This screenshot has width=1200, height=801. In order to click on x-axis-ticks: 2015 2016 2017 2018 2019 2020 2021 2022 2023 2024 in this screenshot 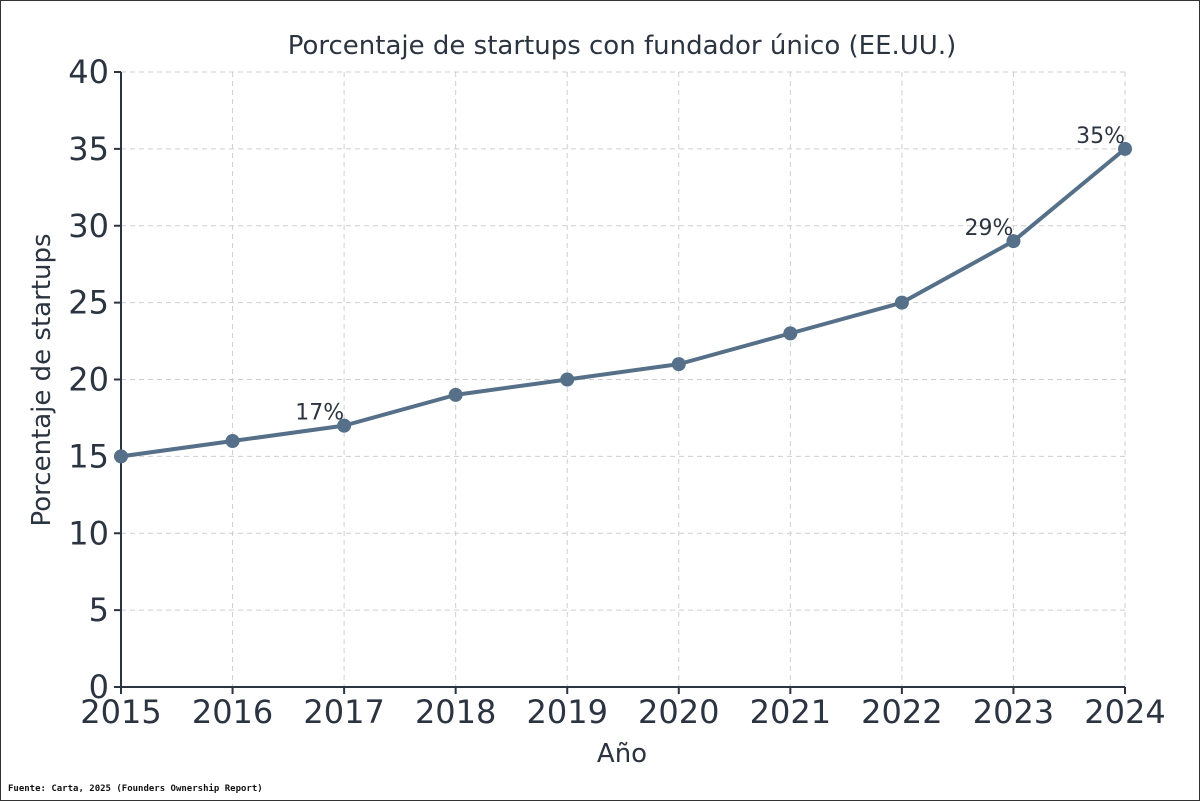, I will do `click(623, 709)`.